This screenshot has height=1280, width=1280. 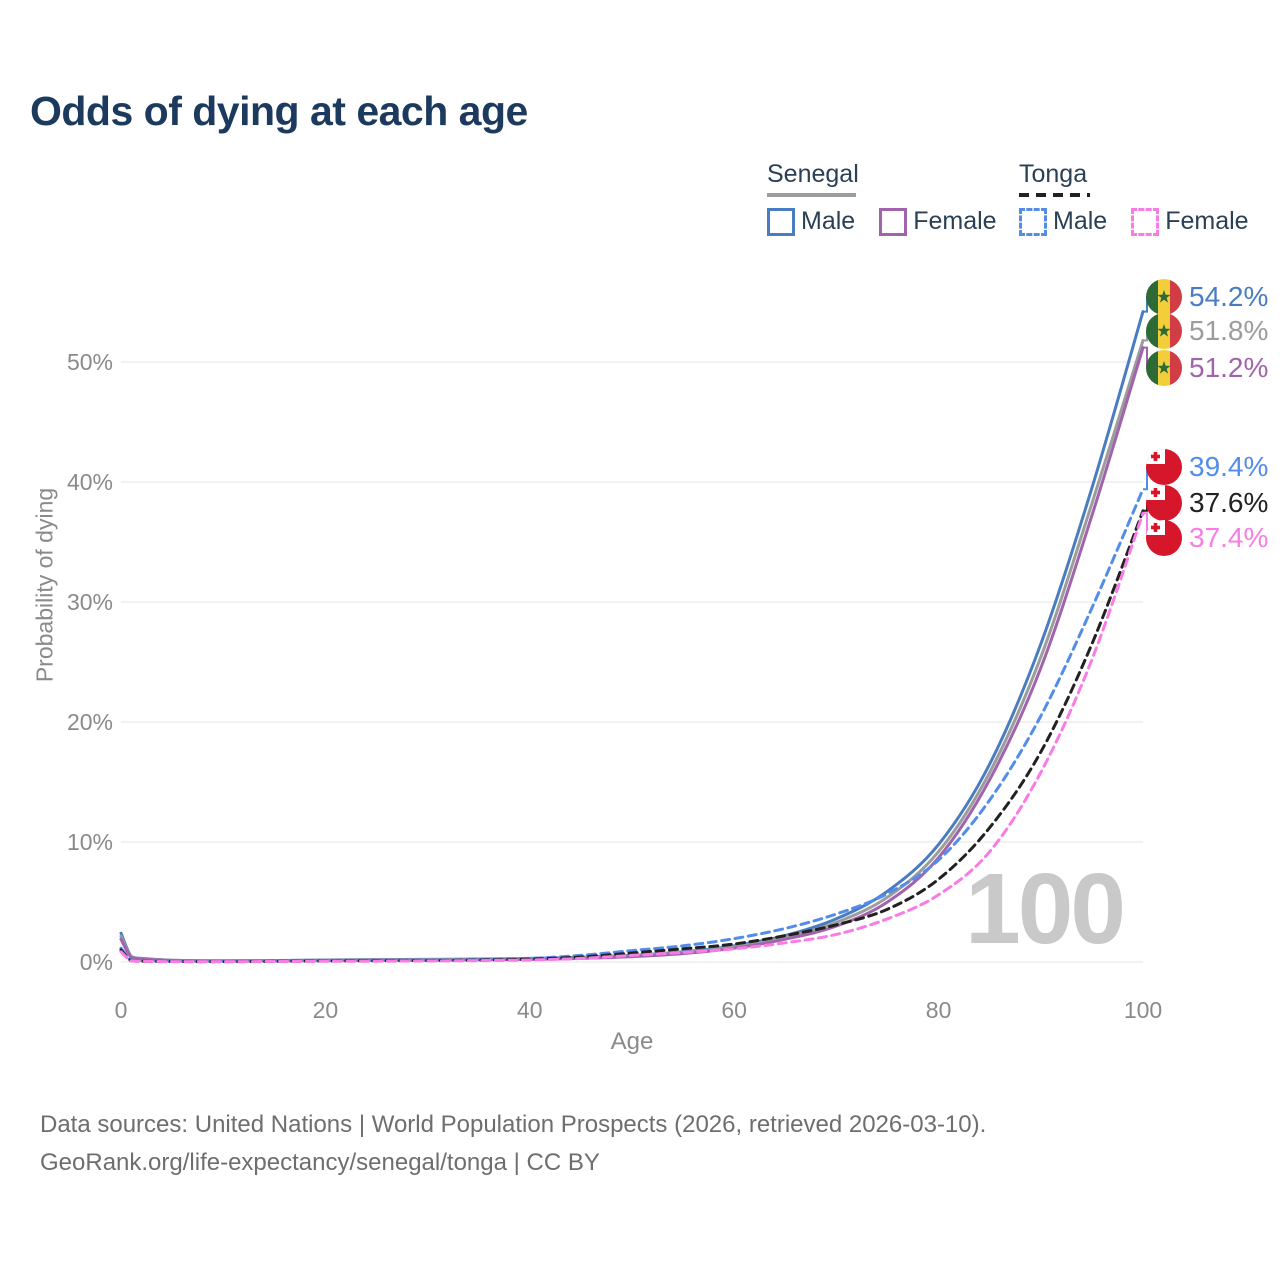 What do you see at coordinates (632, 1041) in the screenshot?
I see `x-axis-title: Age` at bounding box center [632, 1041].